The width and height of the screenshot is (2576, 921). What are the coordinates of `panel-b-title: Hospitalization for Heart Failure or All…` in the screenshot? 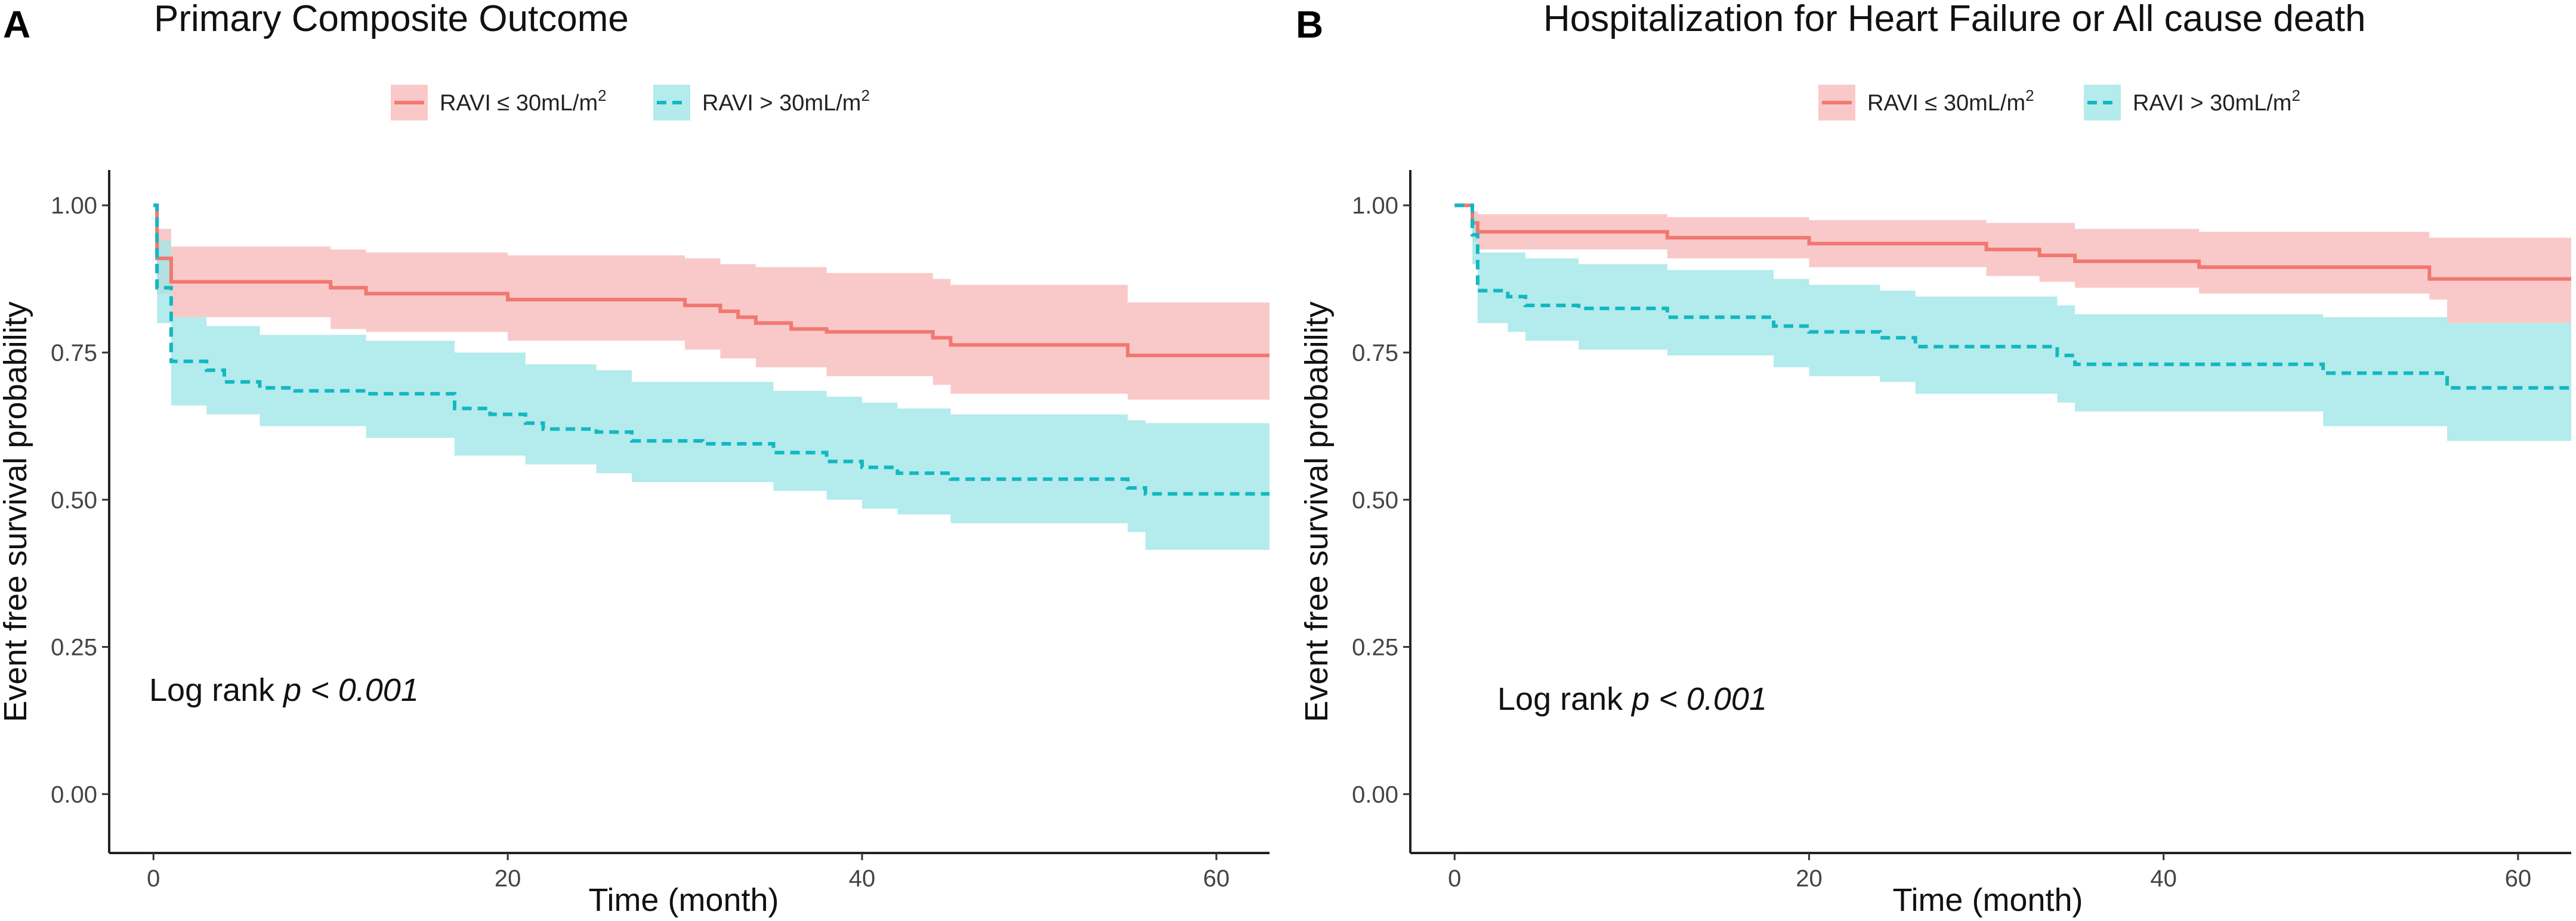 It's located at (1954, 19).